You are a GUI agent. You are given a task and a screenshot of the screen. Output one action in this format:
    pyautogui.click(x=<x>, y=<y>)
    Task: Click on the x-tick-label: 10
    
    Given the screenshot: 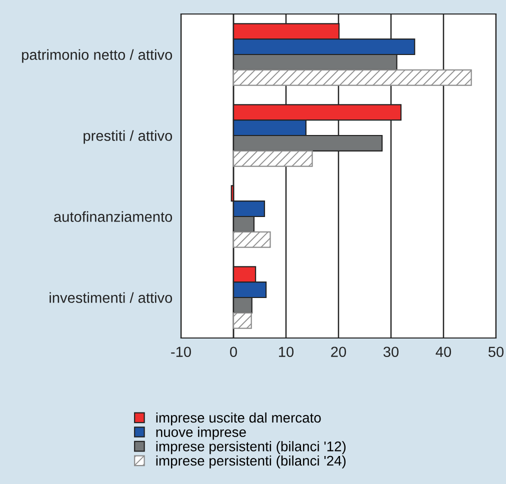 What is the action you would take?
    pyautogui.click(x=286, y=352)
    